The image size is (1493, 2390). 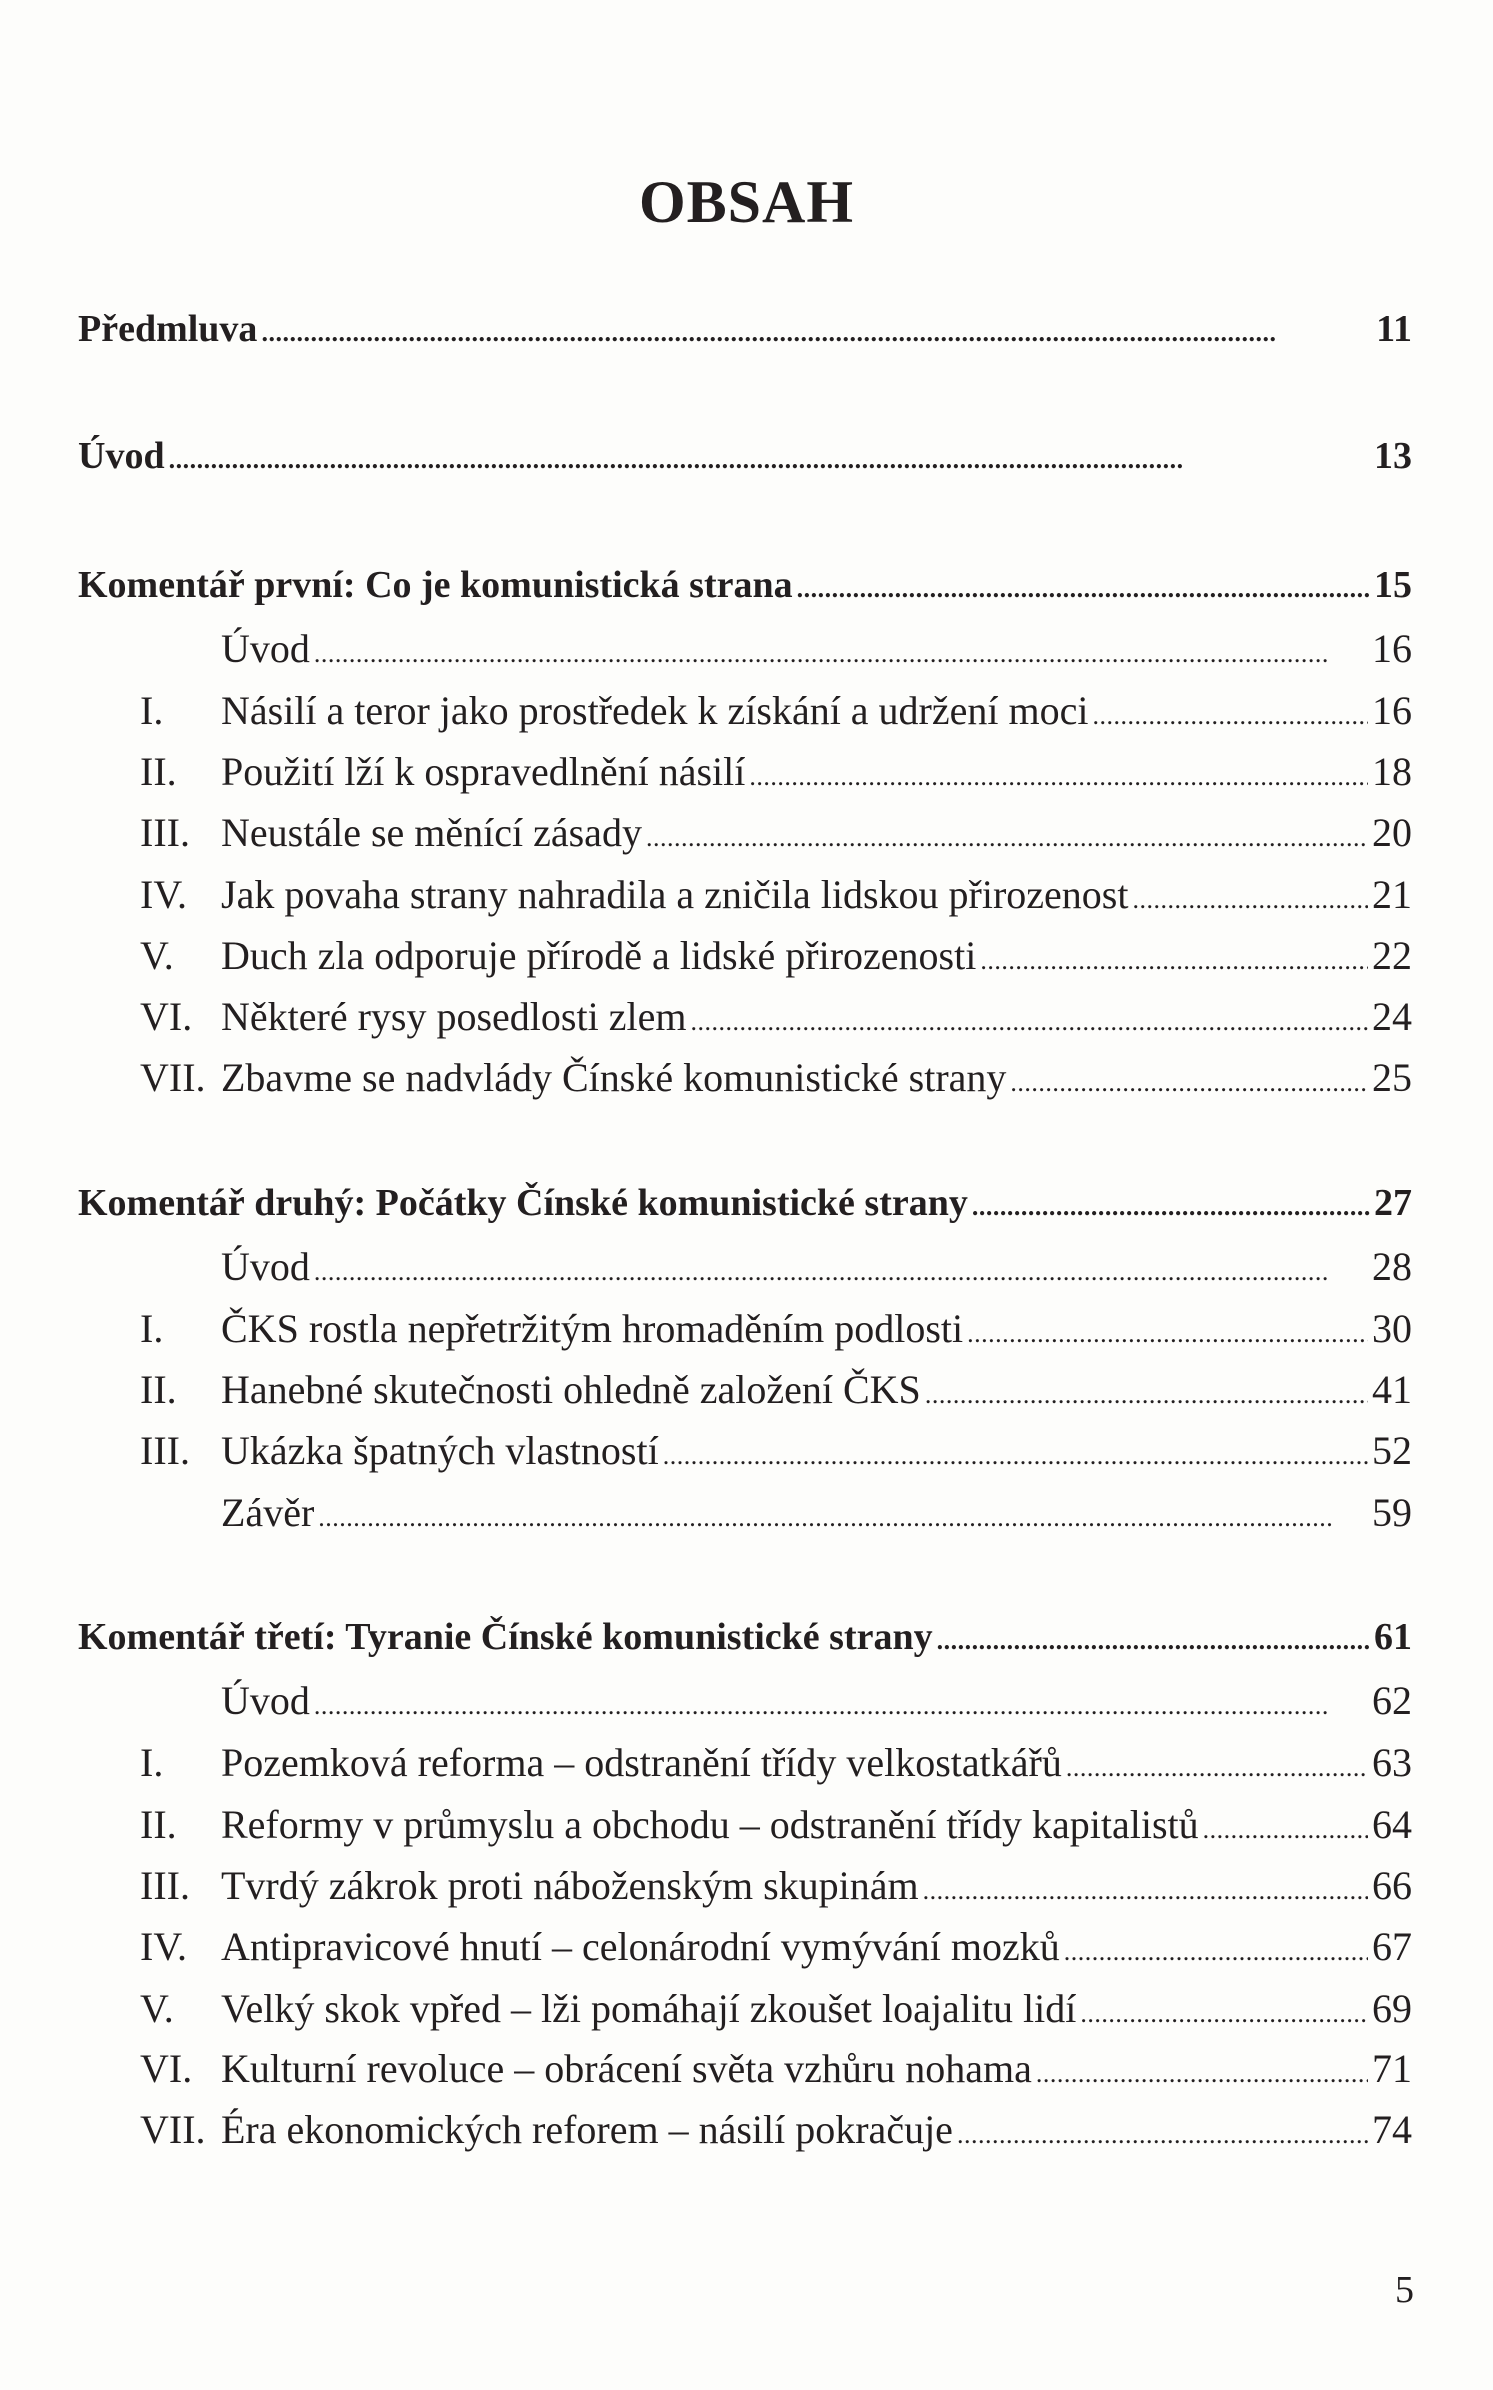 I want to click on page-number: 5, so click(x=1404, y=2290).